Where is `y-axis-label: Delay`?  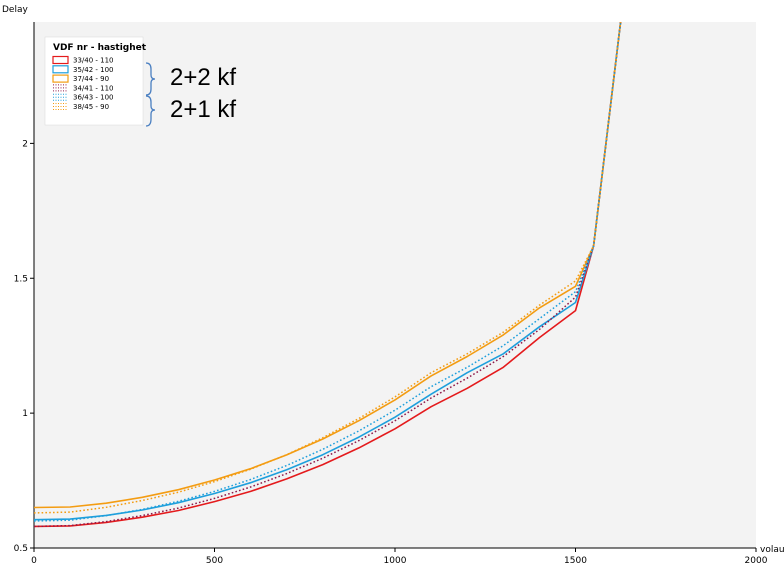
y-axis-label: Delay is located at coordinates (15, 10).